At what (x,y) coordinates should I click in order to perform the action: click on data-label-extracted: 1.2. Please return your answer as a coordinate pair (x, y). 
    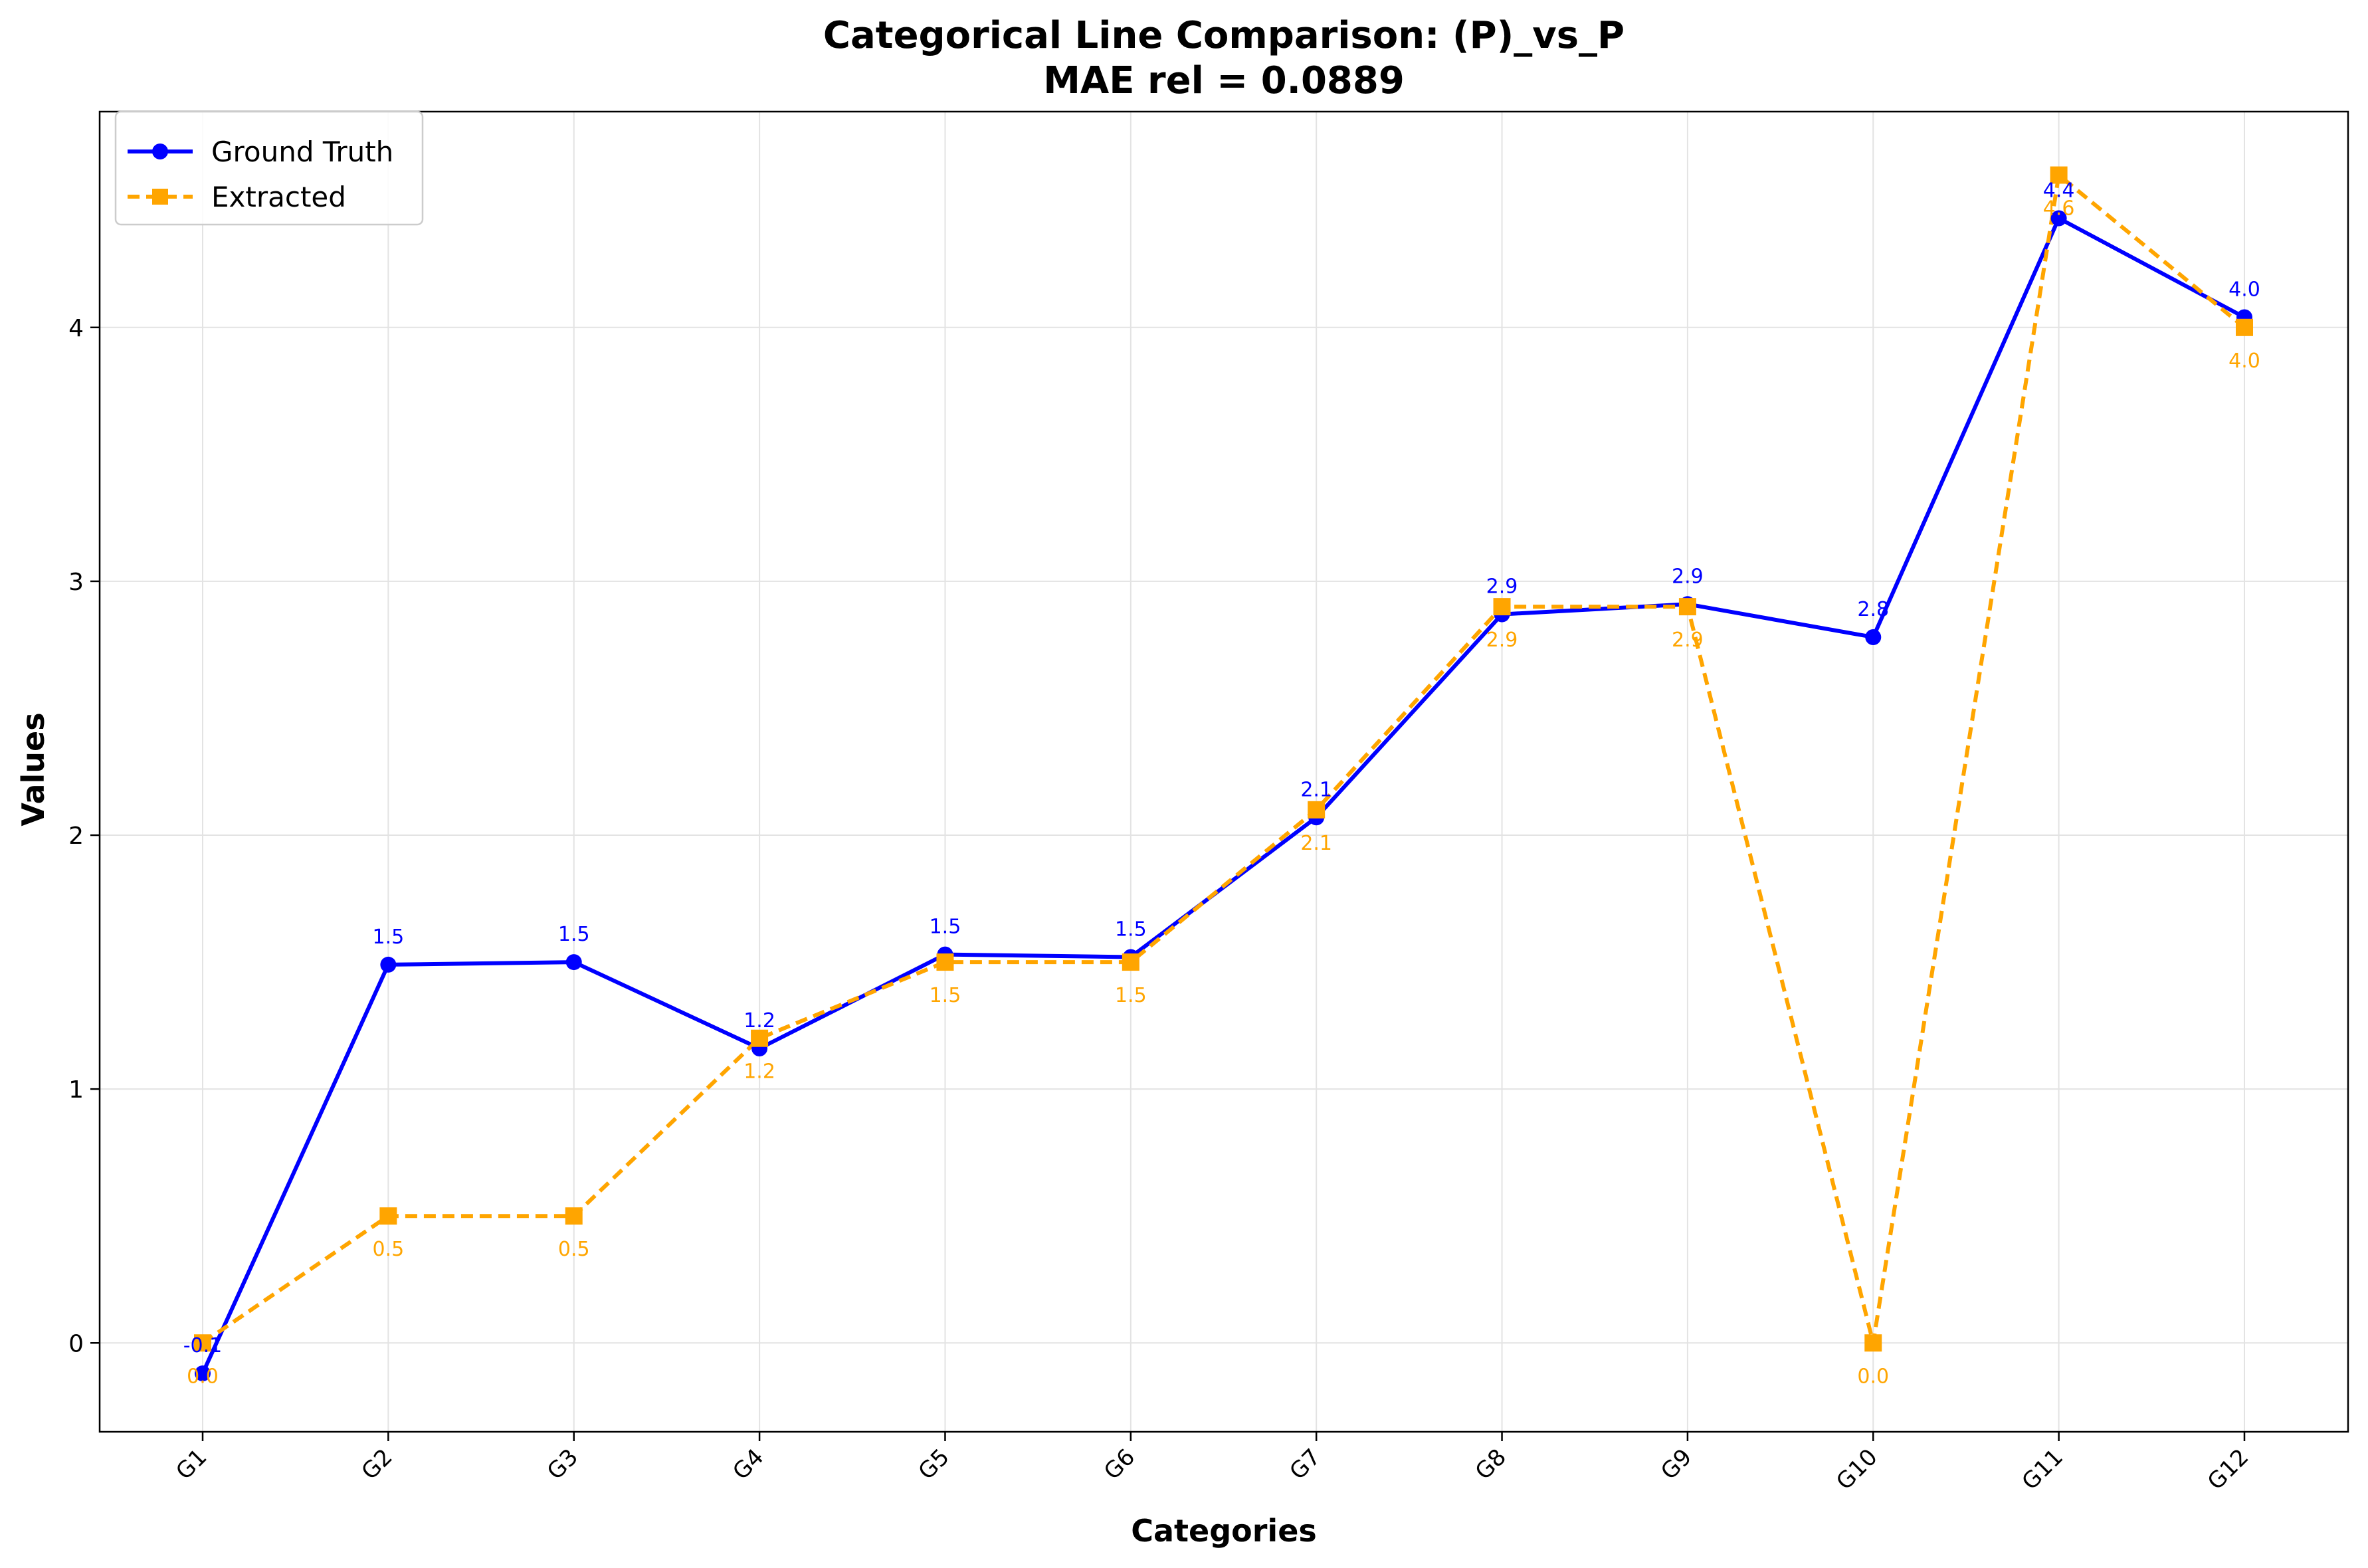
    Looking at the image, I should click on (759, 1072).